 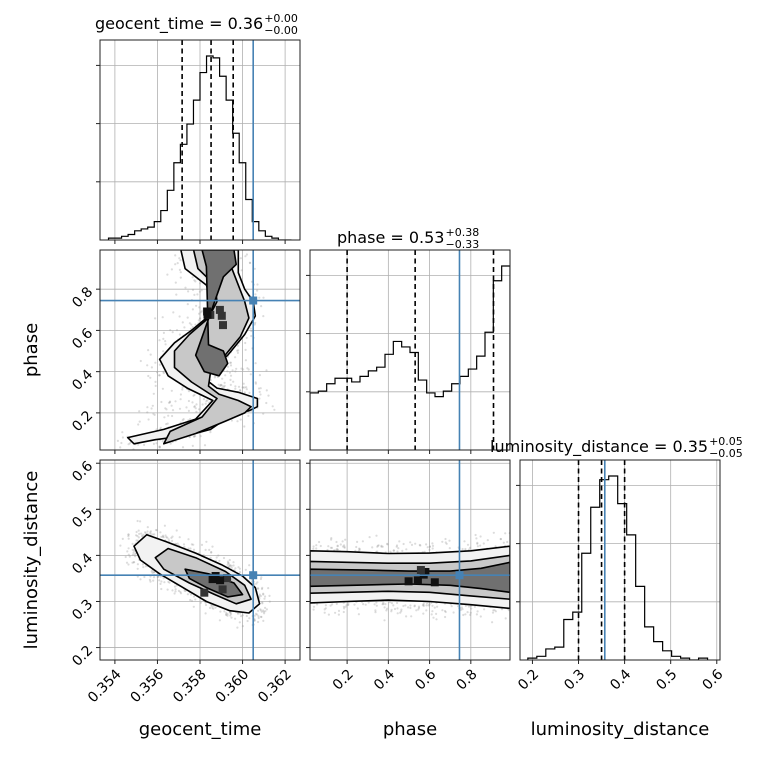 I want to click on panel-border, so click(x=410, y=560).